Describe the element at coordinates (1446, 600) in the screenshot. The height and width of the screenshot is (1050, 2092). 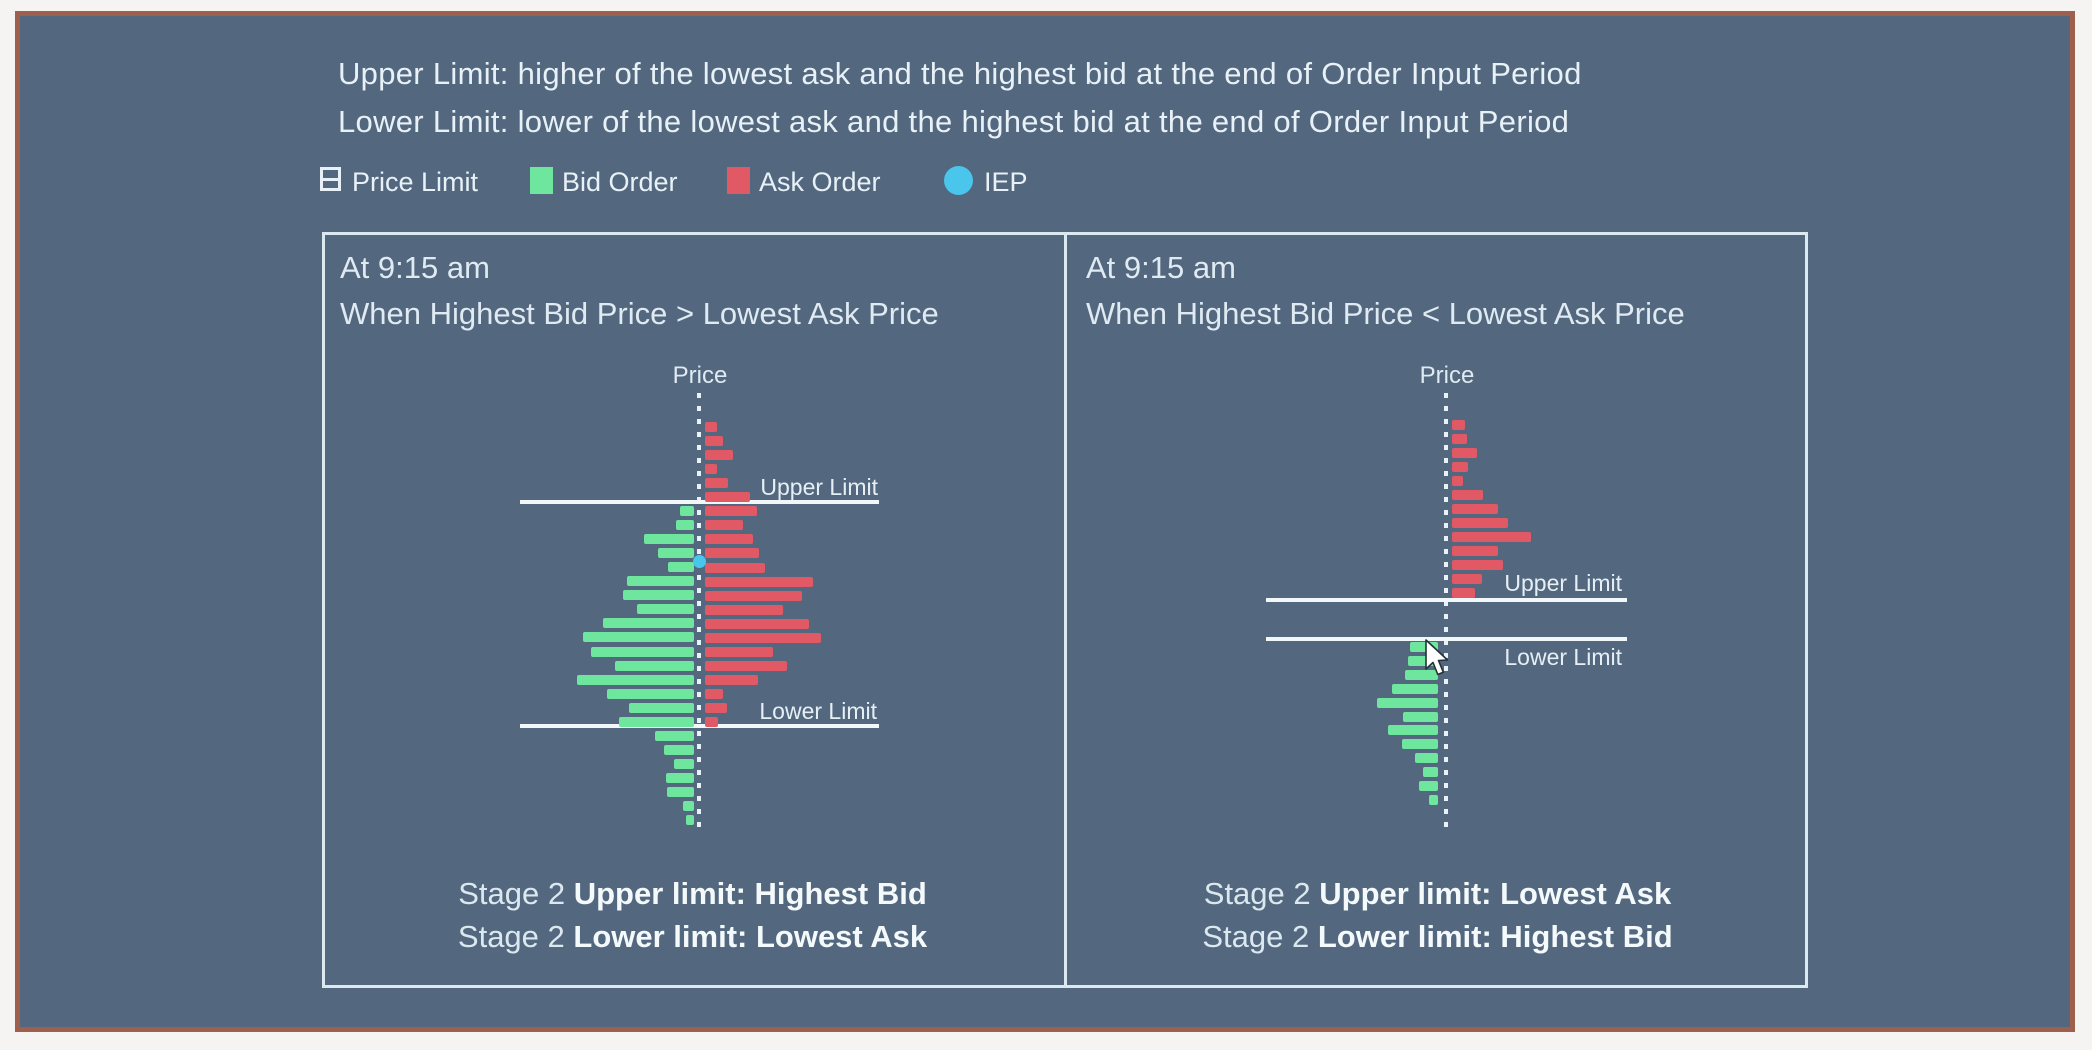
I see `right-upper-limit-line` at that location.